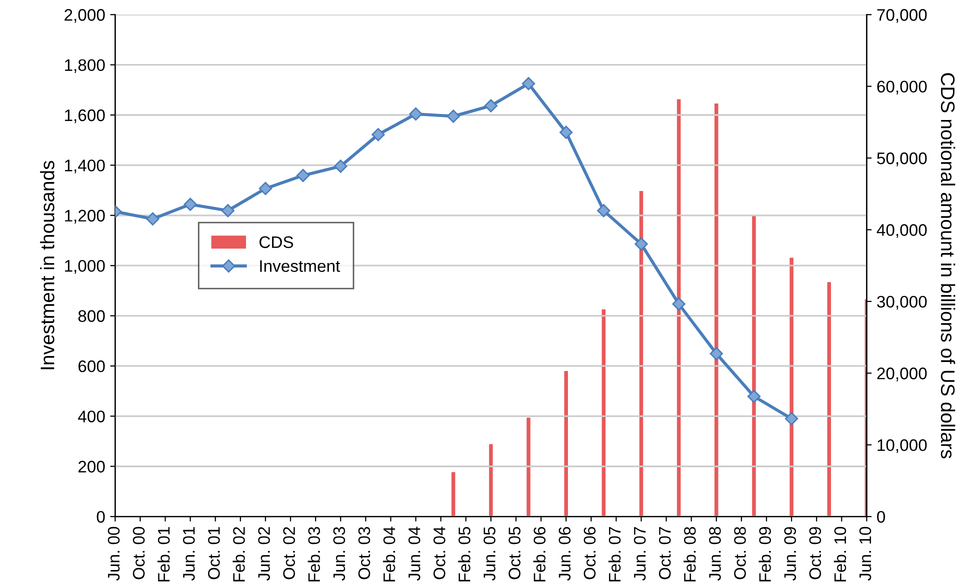 The width and height of the screenshot is (976, 585). I want to click on y2-tick-label: 0, so click(881, 516).